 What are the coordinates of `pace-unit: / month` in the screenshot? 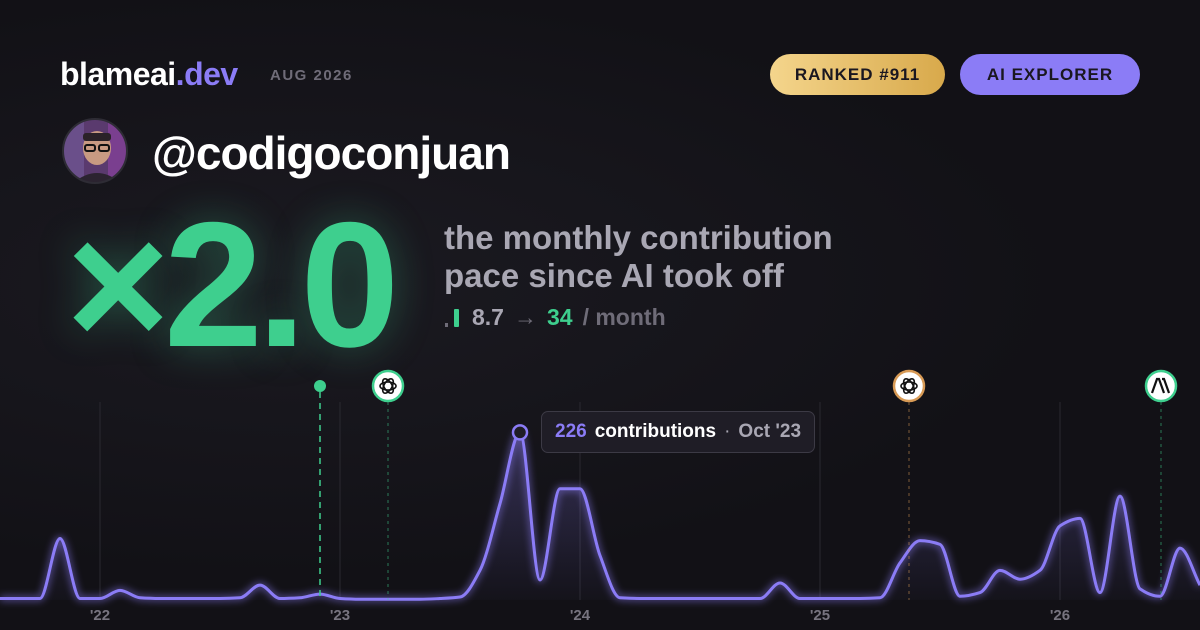 It's located at (624, 317).